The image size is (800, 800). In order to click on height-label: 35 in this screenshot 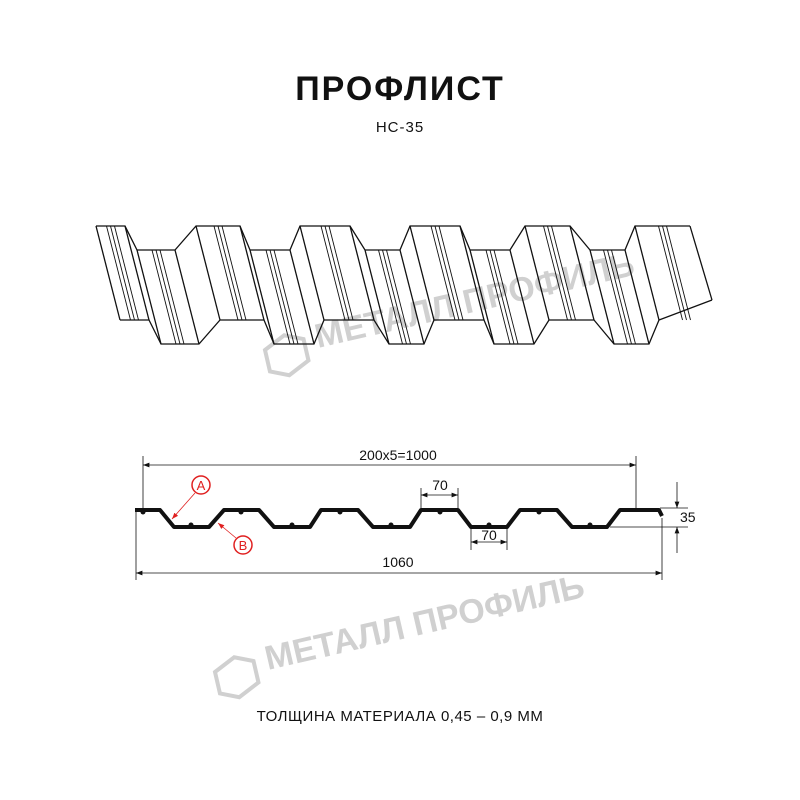, I will do `click(688, 517)`.